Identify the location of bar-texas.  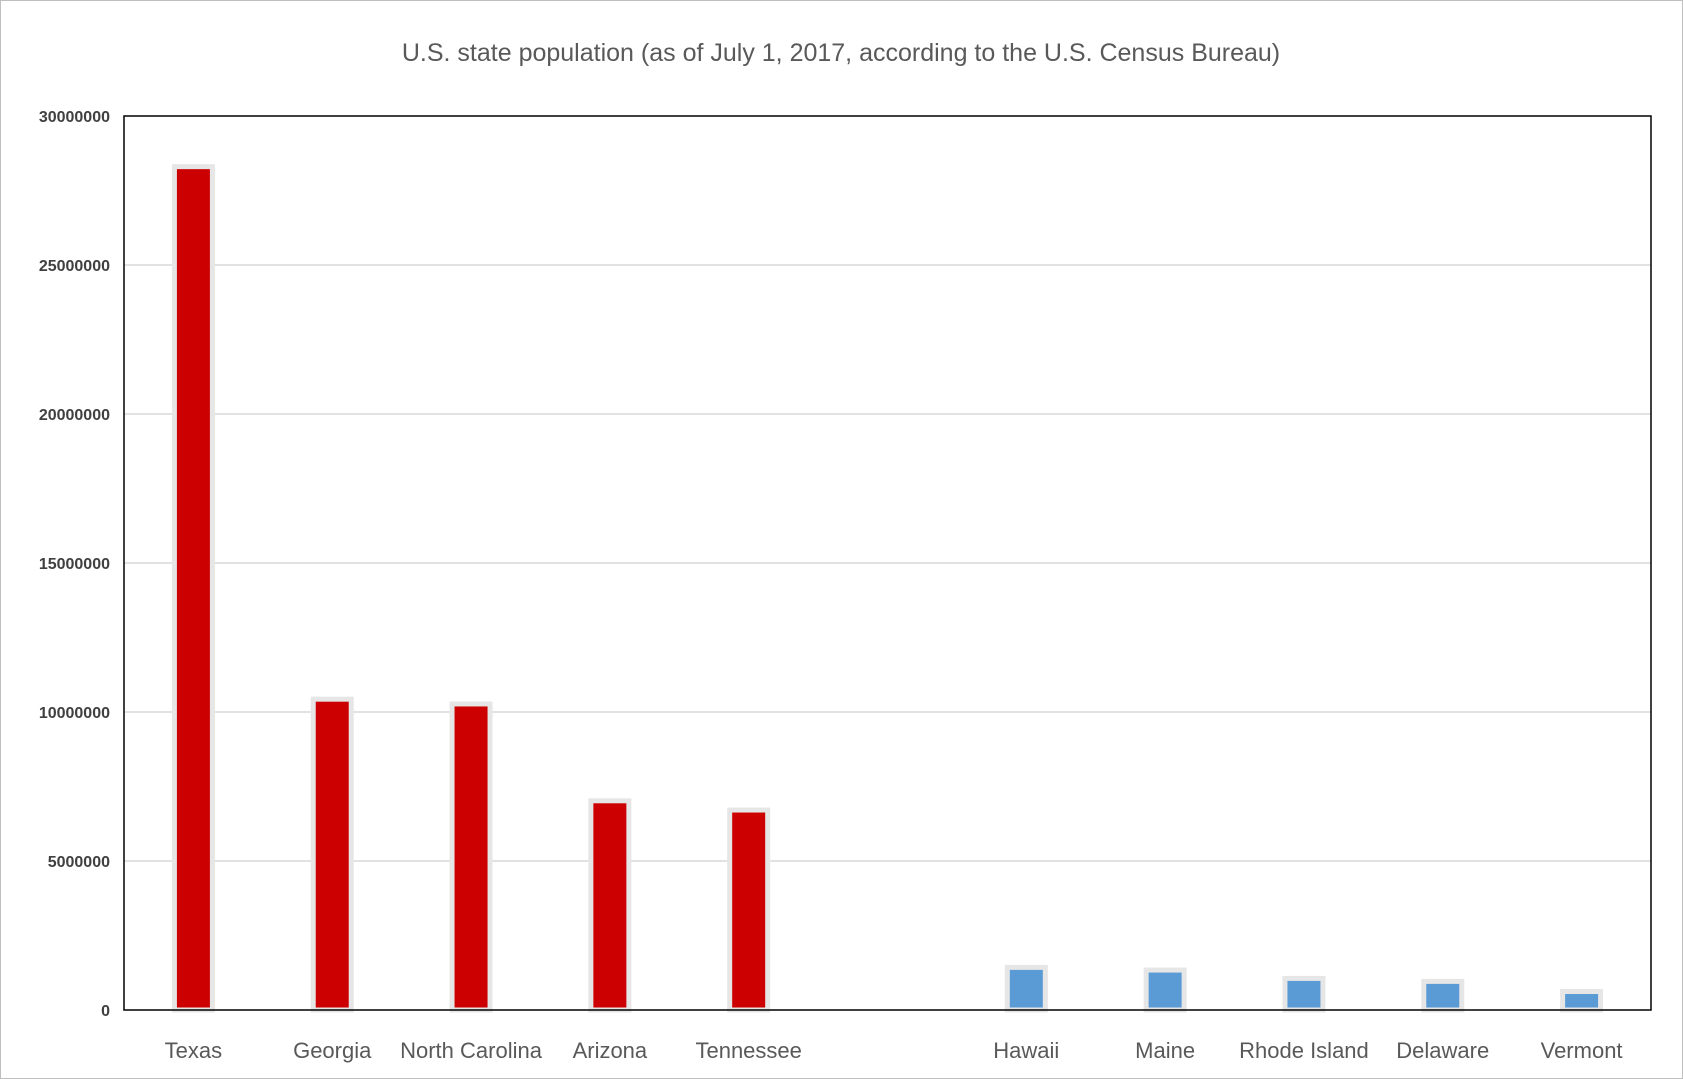
(193, 588).